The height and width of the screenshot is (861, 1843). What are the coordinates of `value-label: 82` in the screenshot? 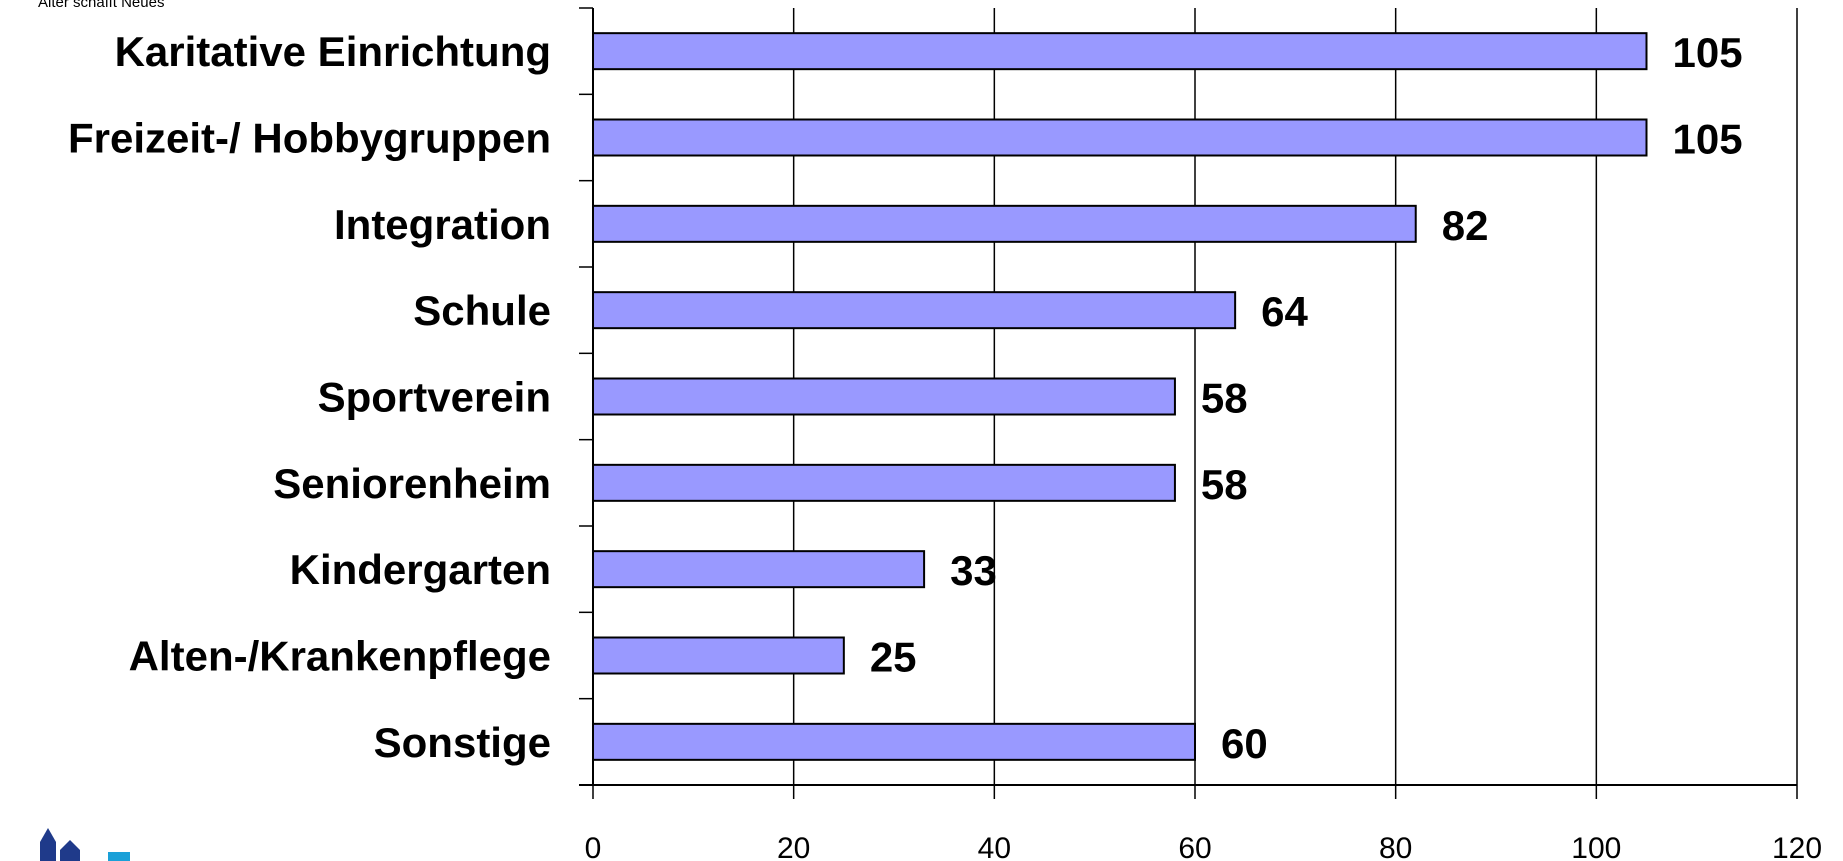 It's located at (1465, 225).